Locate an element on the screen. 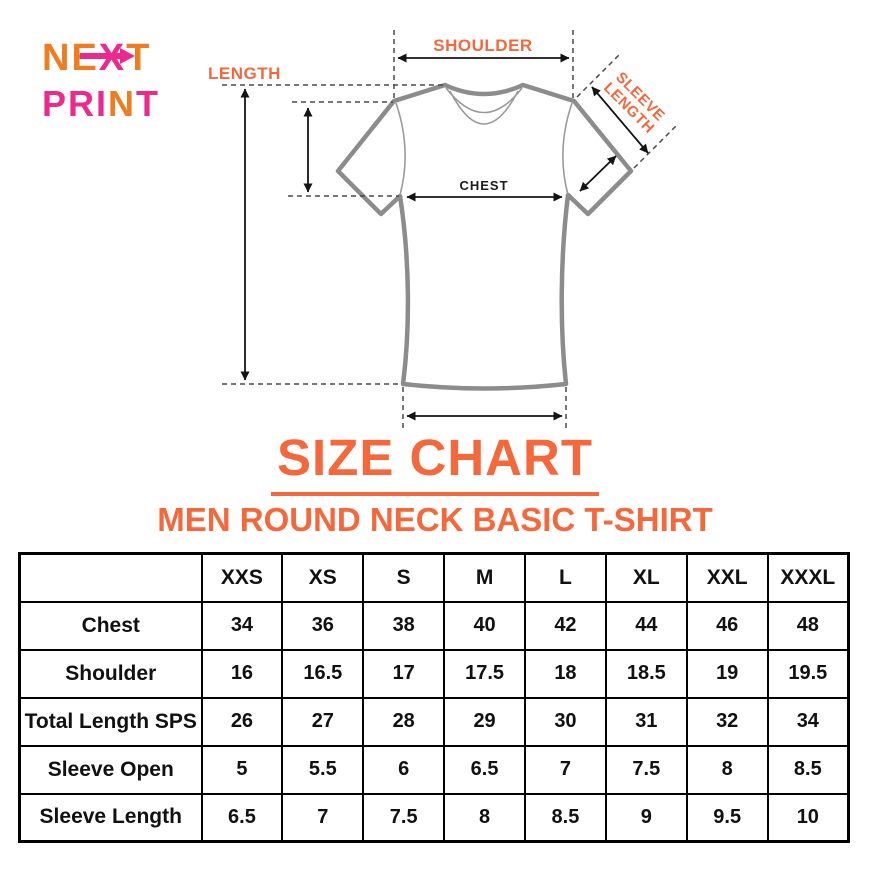  page-title: SIZE CHART is located at coordinates (435, 462).